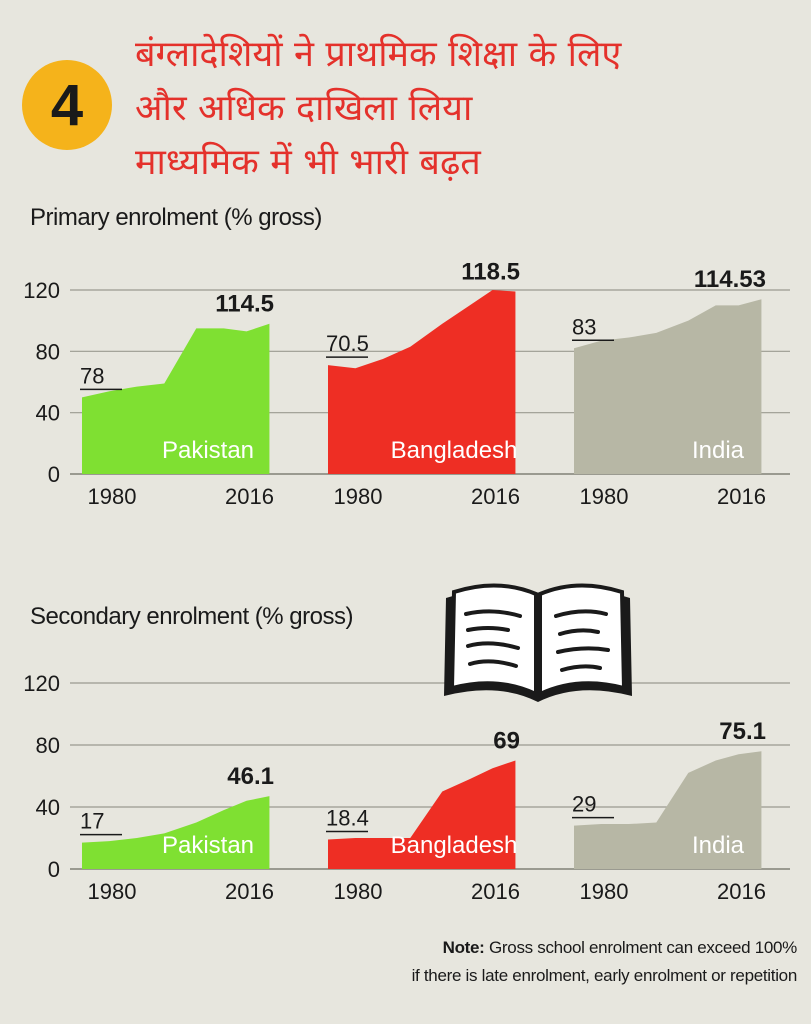  Describe the element at coordinates (538, 642) in the screenshot. I see `open-book-icon` at that location.